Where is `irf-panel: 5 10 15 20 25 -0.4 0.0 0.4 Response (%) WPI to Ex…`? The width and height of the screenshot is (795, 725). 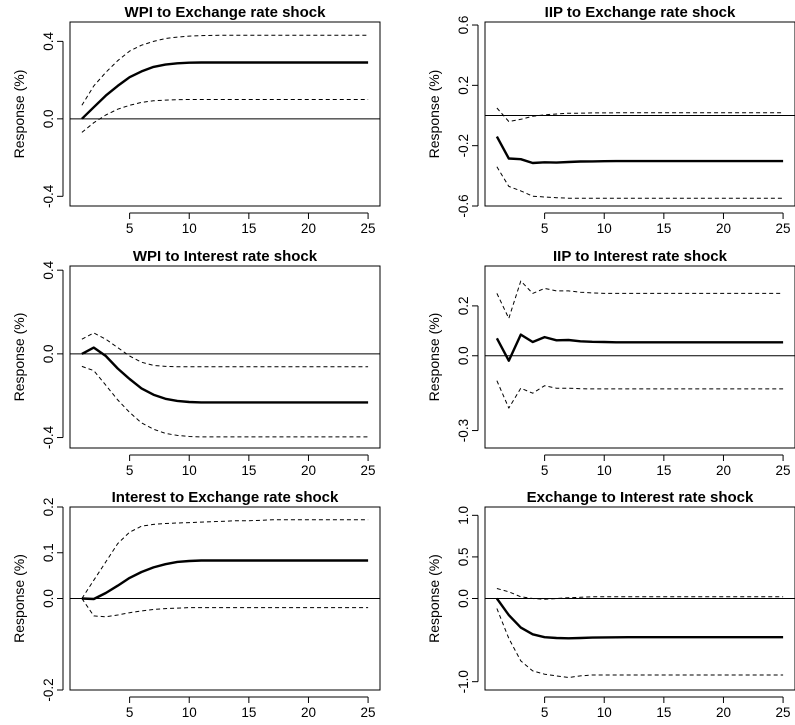
irf-panel: 5 10 15 20 25 -0.4 0.0 0.4 Response (%) WPI to Ex… is located at coordinates (196, 120).